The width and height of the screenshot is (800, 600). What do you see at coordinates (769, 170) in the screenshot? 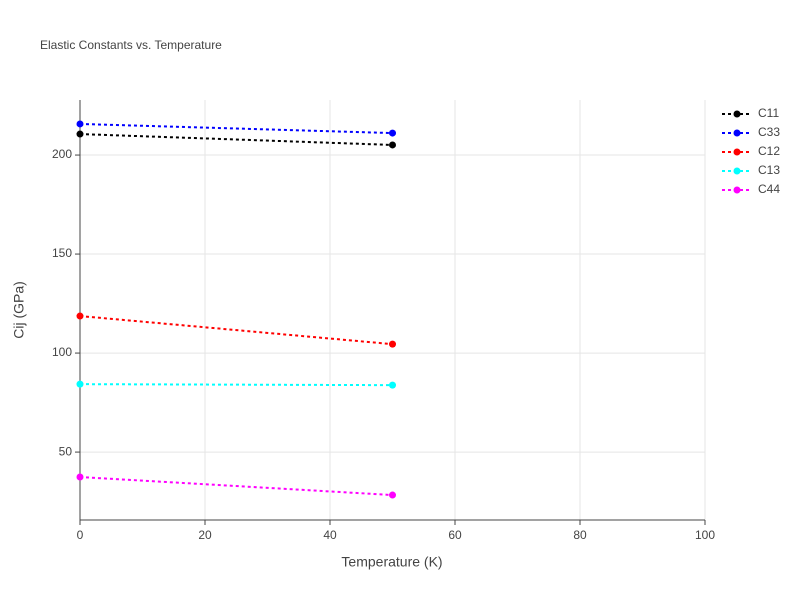
I see `legend-label: C13` at bounding box center [769, 170].